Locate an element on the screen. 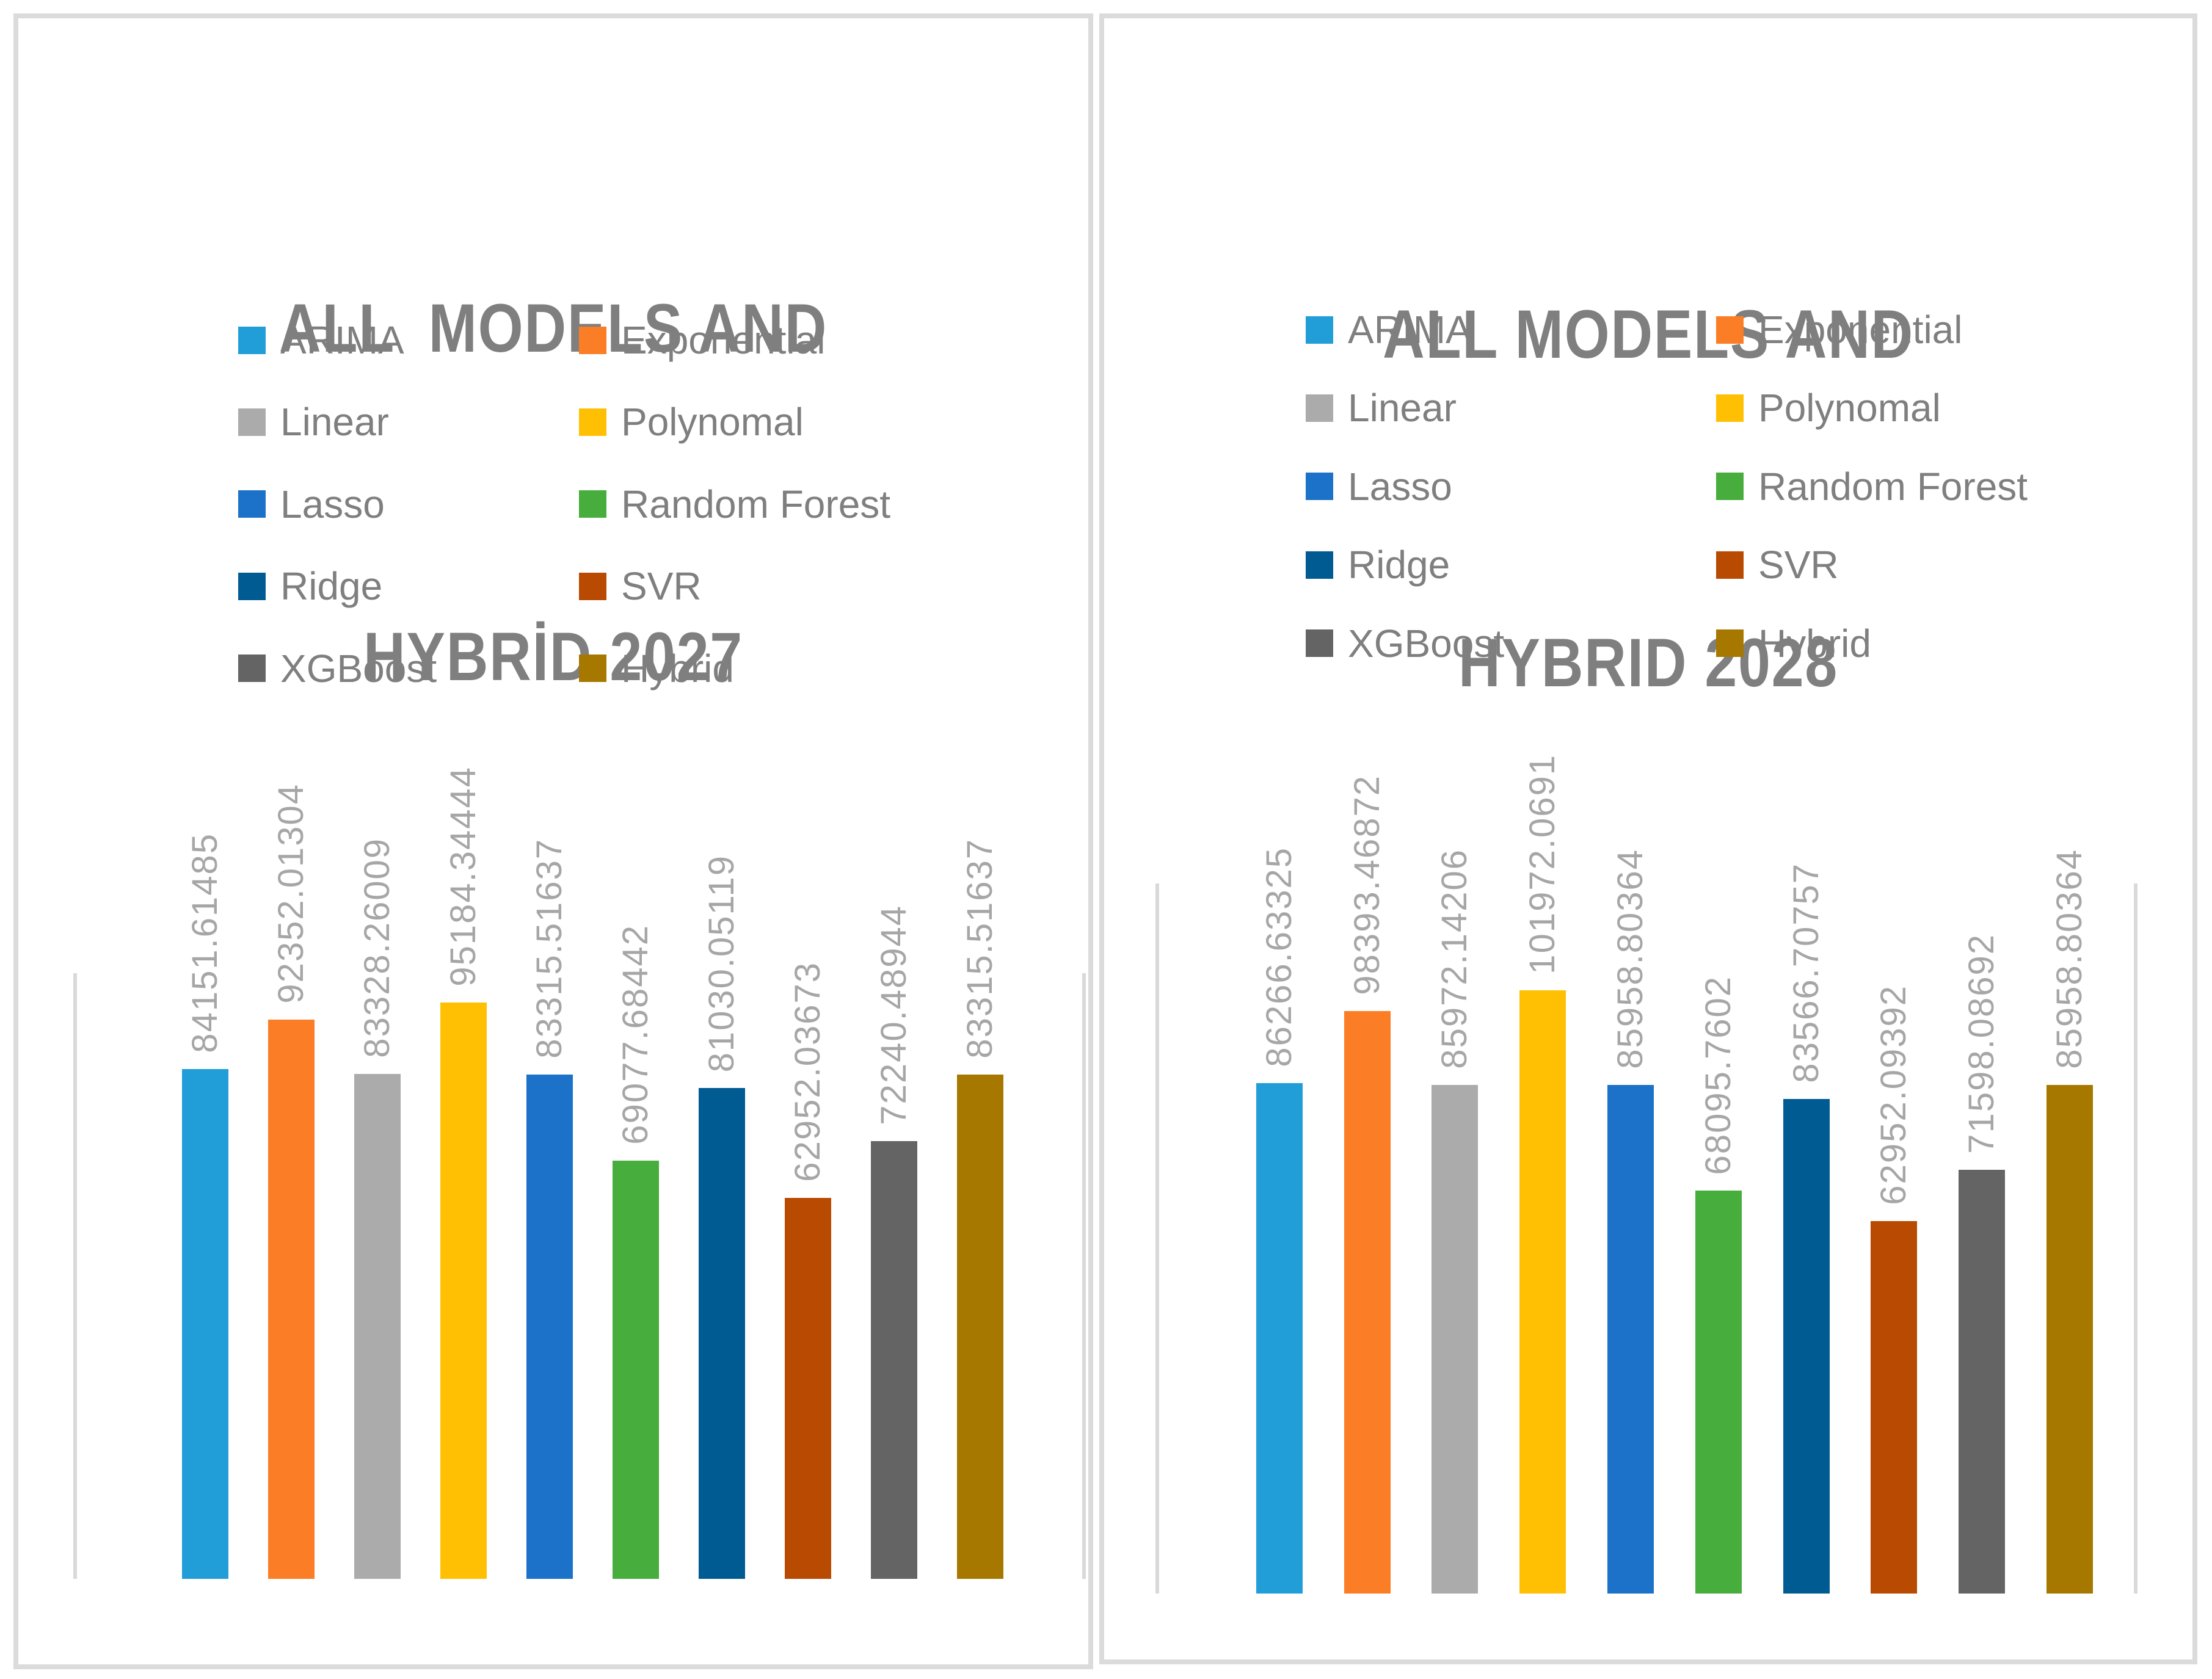 The image size is (2212, 1679). legend-item-linear: Linear is located at coordinates (408, 422).